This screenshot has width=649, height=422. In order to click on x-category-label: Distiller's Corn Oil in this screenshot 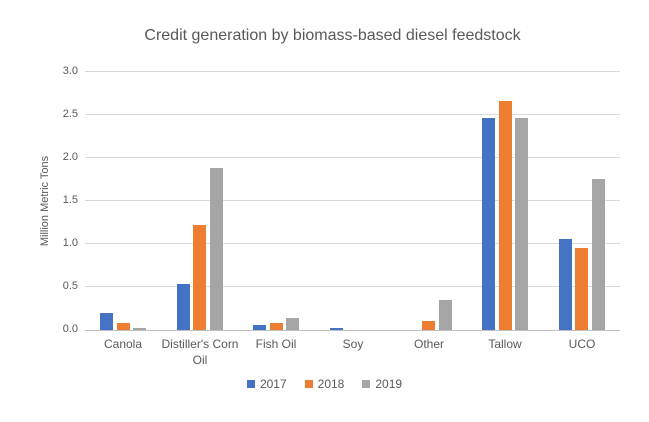, I will do `click(200, 352)`.